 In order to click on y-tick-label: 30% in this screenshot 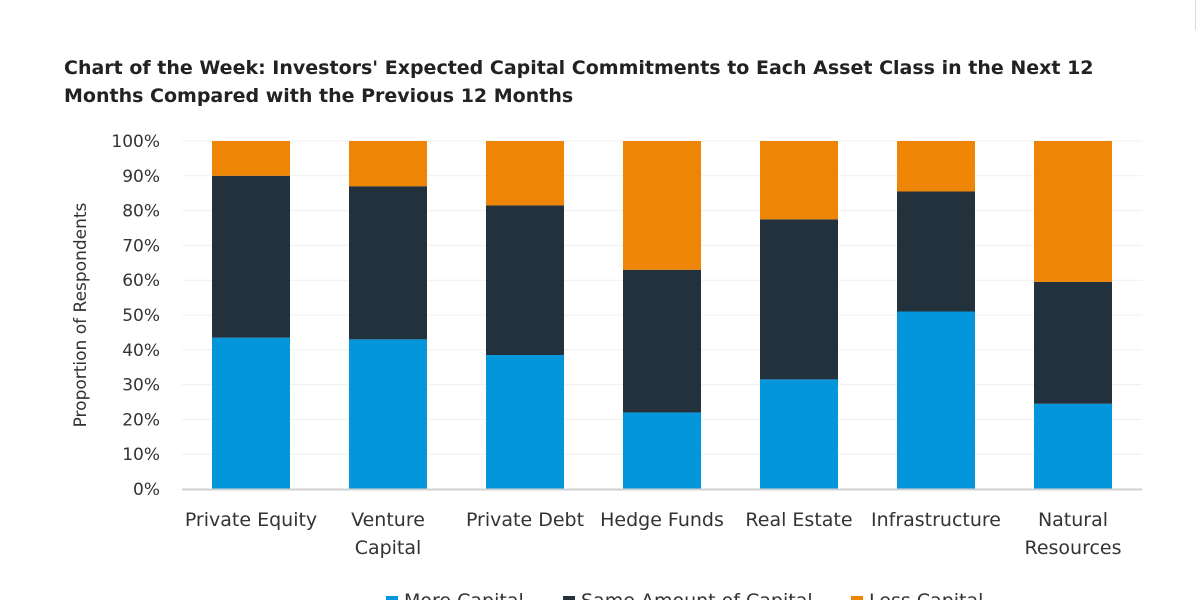, I will do `click(141, 386)`.